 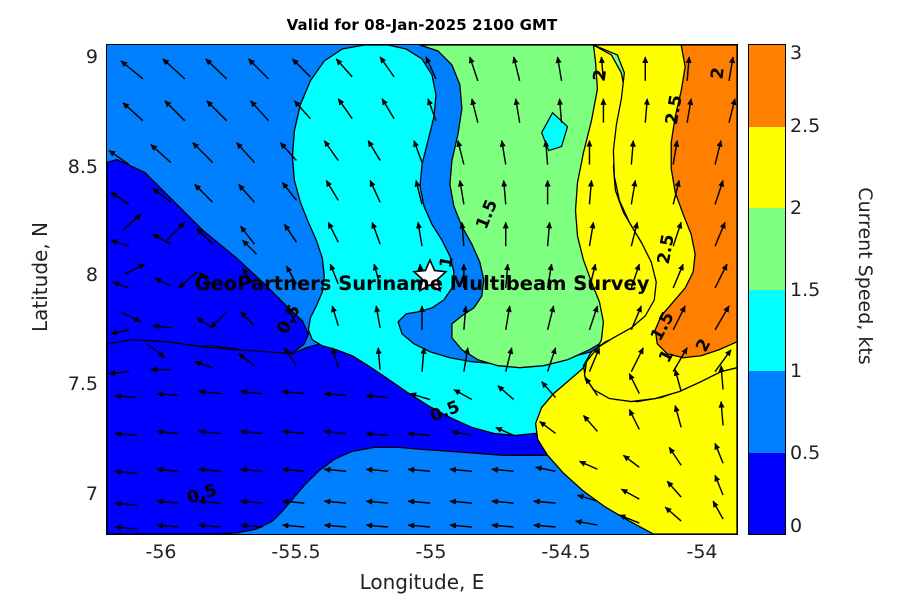 What do you see at coordinates (82, 384) in the screenshot?
I see `y-tick-label: 7.5` at bounding box center [82, 384].